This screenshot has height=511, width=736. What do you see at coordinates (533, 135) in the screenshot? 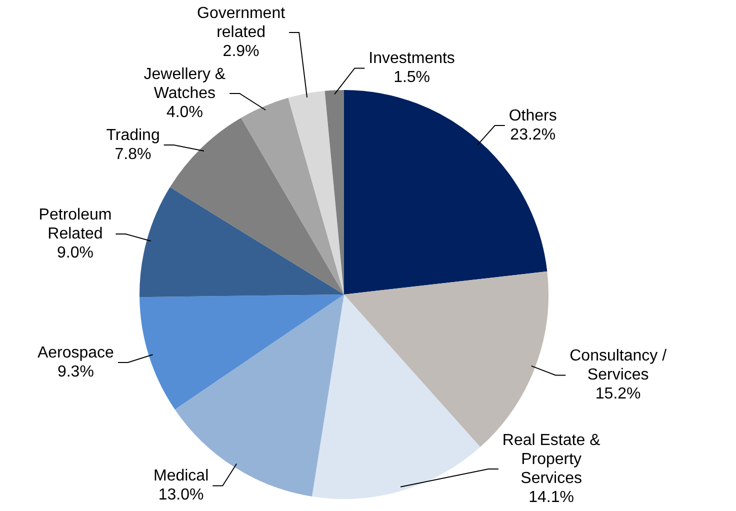
I see `data-label: 23.2%` at bounding box center [533, 135].